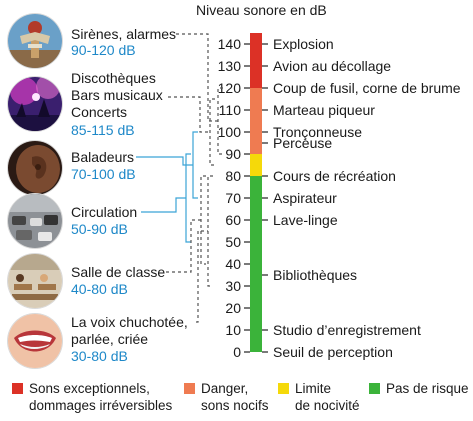 This screenshot has width=473, height=421. What do you see at coordinates (225, 388) in the screenshot?
I see `legend-label-danger-line1: Danger,` at bounding box center [225, 388].